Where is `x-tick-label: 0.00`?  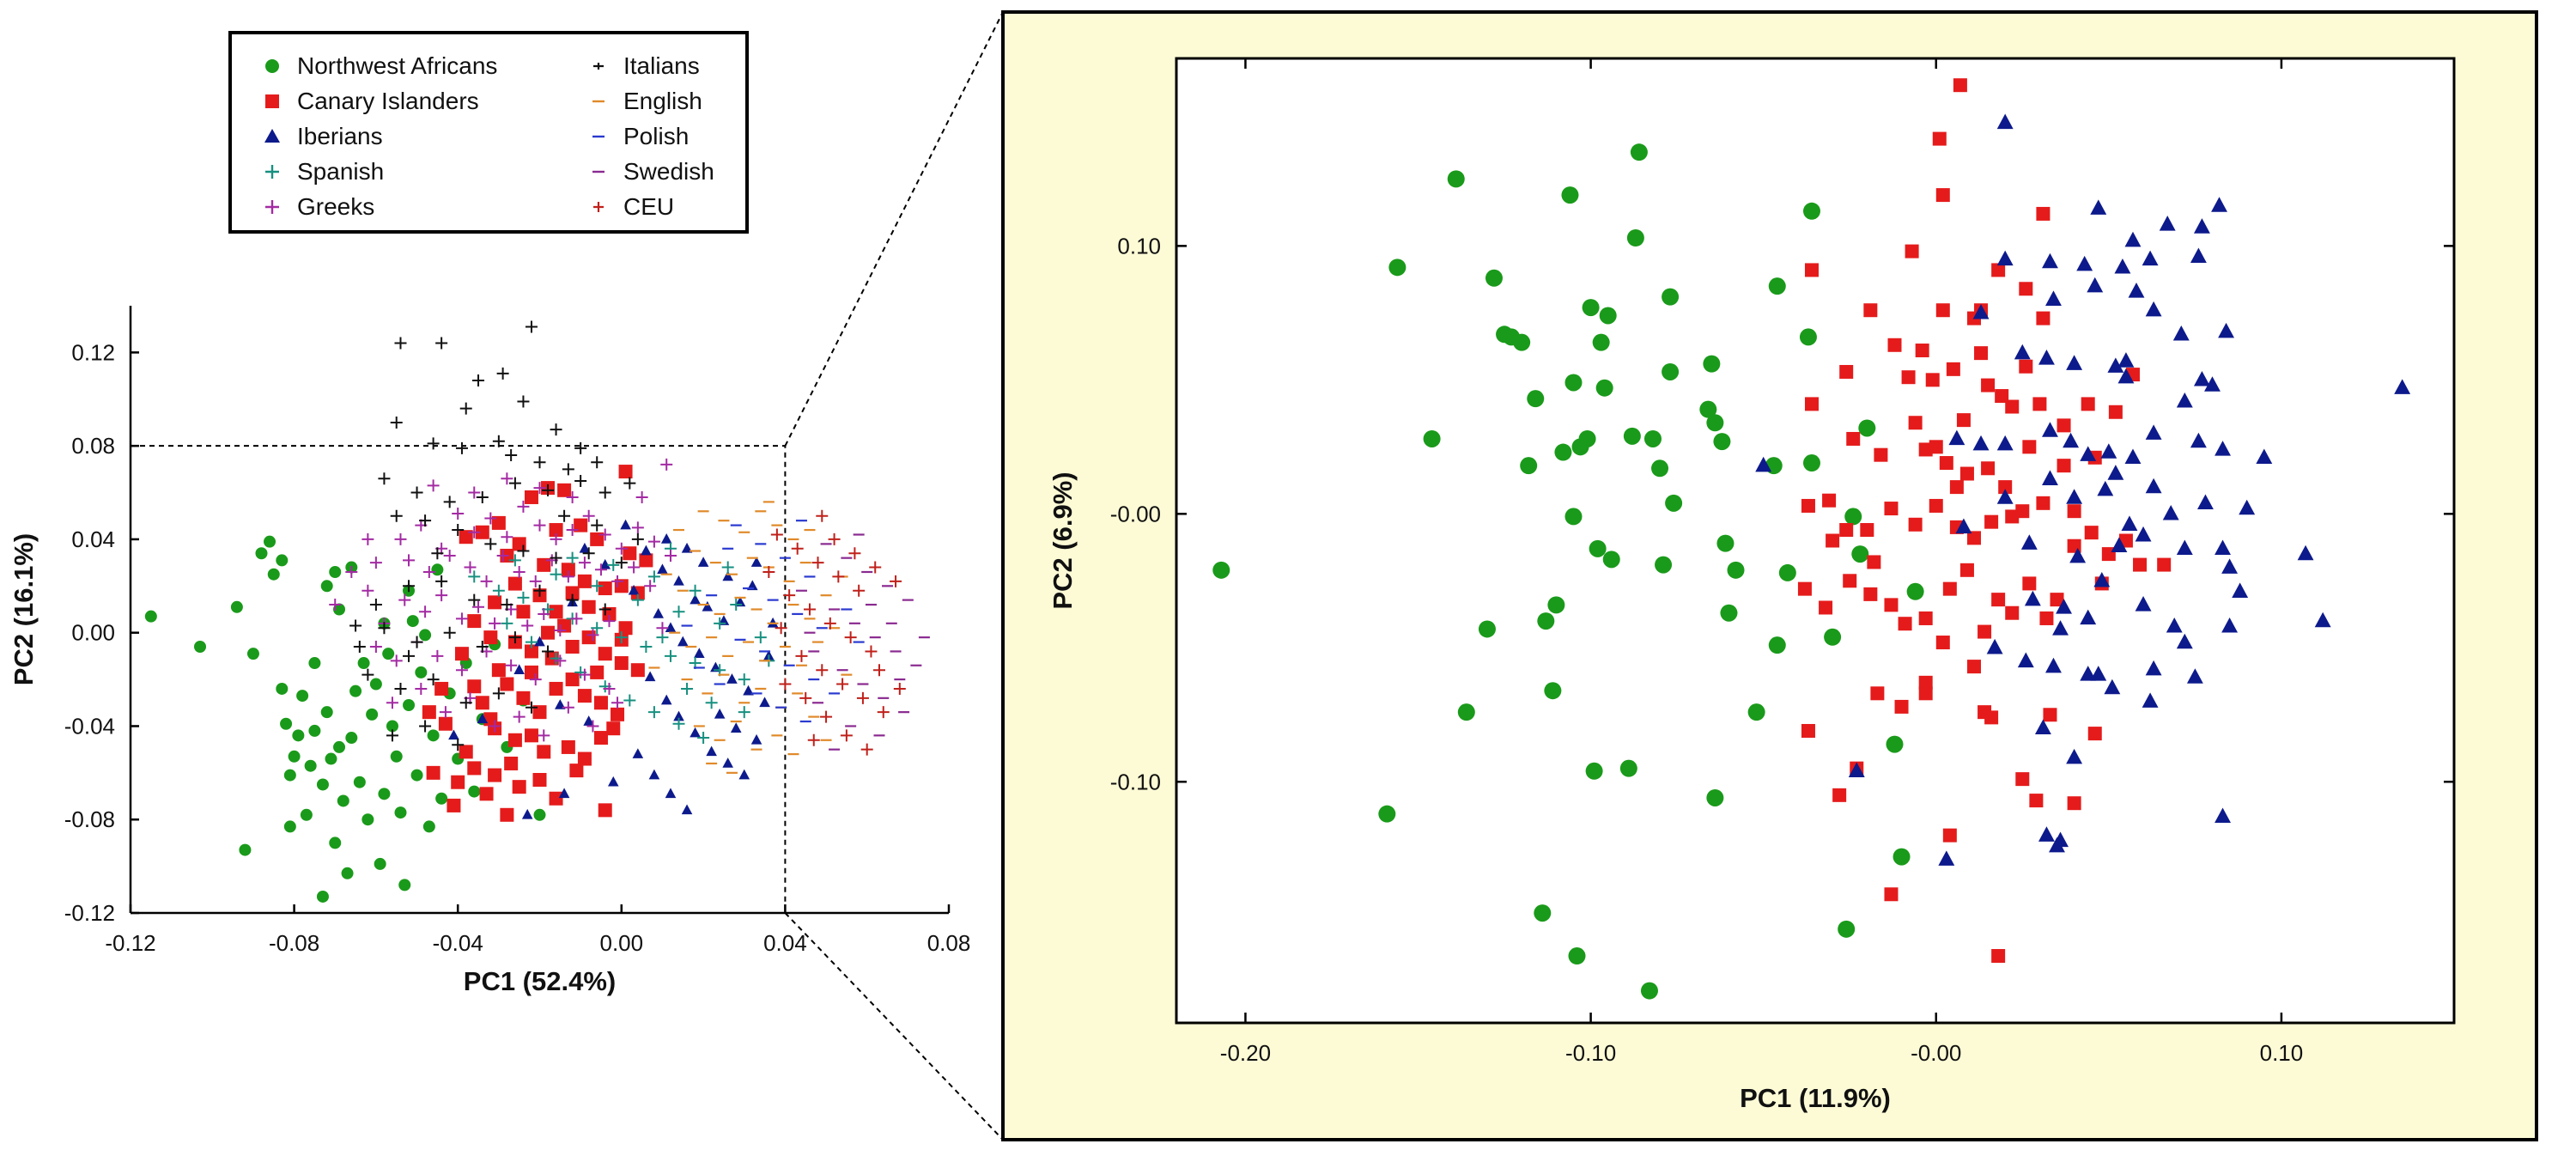
x-tick-label: 0.00 is located at coordinates (621, 943).